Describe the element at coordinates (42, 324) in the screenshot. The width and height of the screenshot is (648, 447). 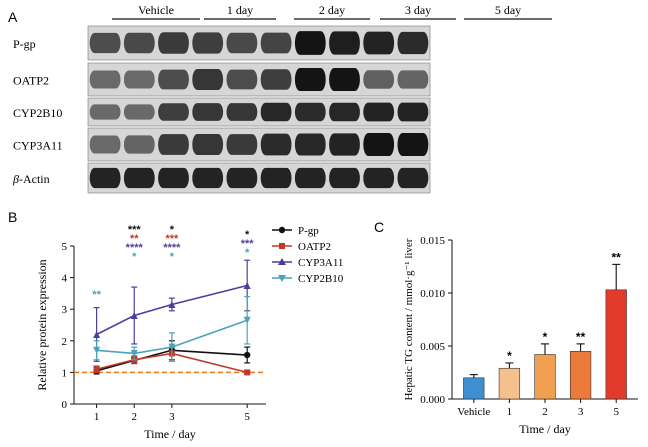
I see `y-axis-label: Relative protein expression` at that location.